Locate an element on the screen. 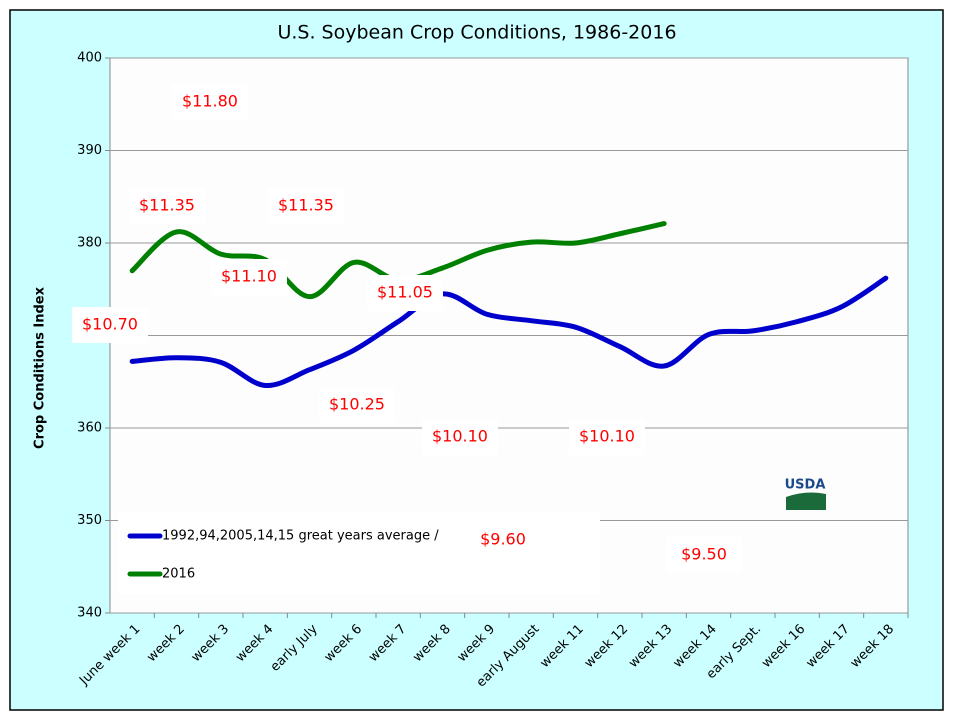 The width and height of the screenshot is (954, 721). annotation: $9.60 is located at coordinates (503, 540).